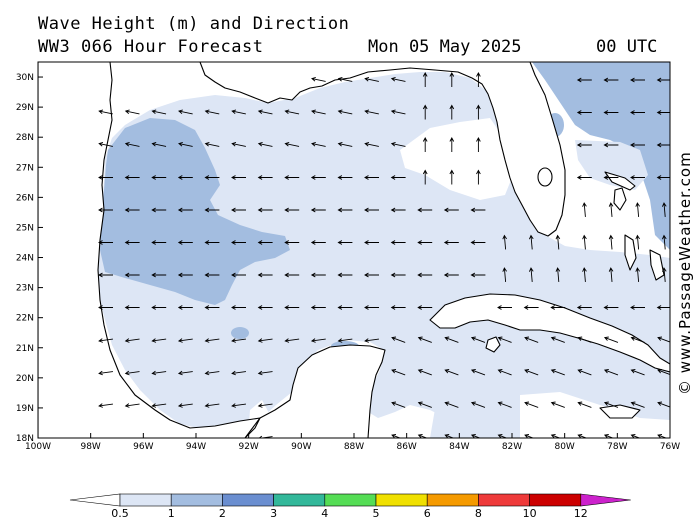 The height and width of the screenshot is (525, 700). What do you see at coordinates (25, 78) in the screenshot?
I see `lat-tick-label: 30N` at bounding box center [25, 78].